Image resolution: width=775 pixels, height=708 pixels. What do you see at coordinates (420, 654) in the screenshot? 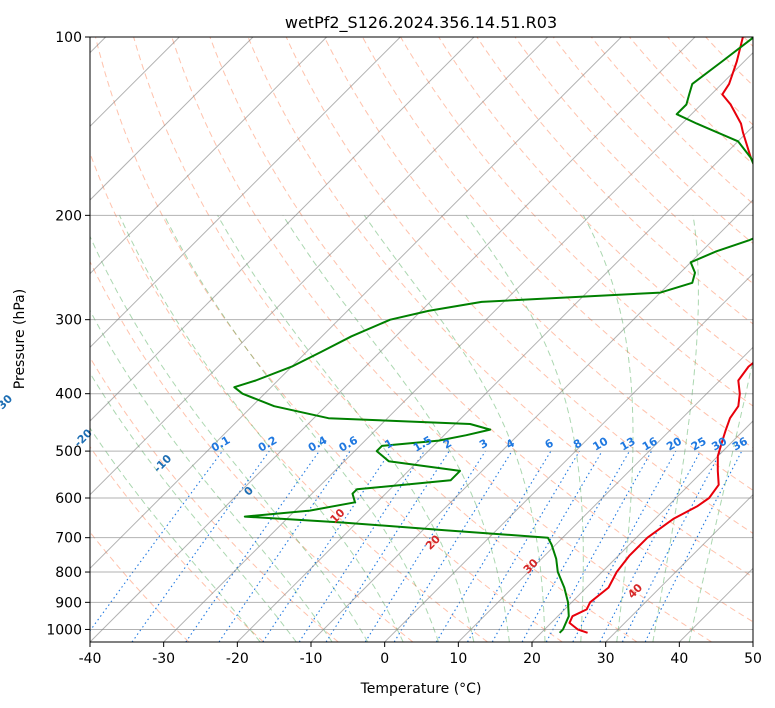
I see `x-axis: -40 -30 -20 -10 0 10 20 30 40 50` at bounding box center [420, 654].